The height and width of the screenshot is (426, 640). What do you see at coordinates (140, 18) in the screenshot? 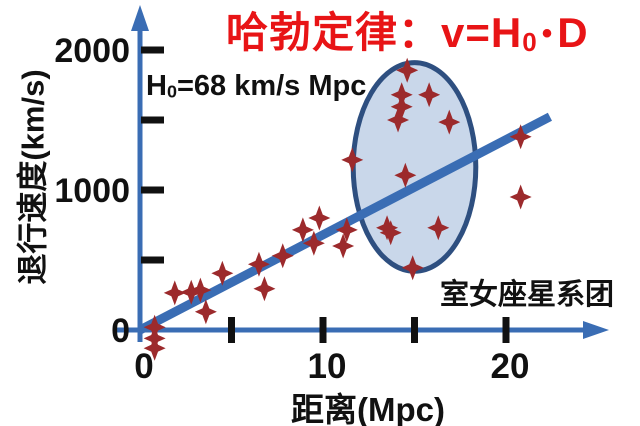
I see `y-axis-arrow-icon` at bounding box center [140, 18].